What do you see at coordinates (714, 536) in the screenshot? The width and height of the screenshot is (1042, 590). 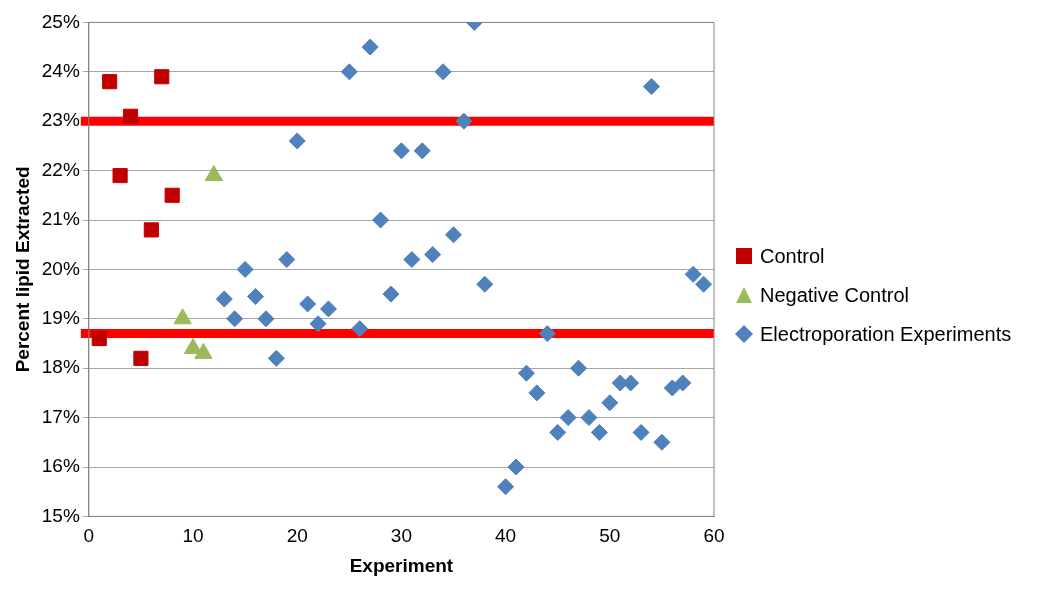 I see `x-tick-label: 60` at bounding box center [714, 536].